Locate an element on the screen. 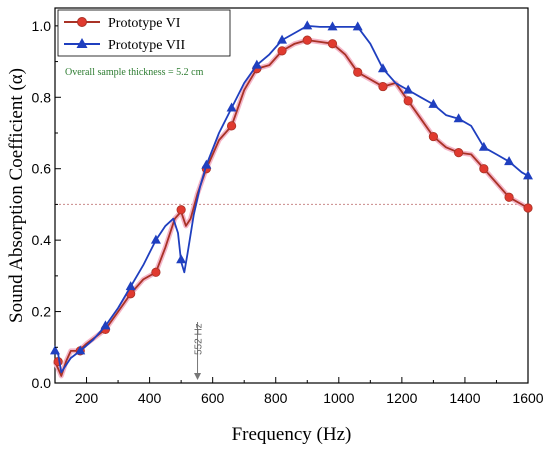 This screenshot has height=450, width=550. y-axis-title: Sound Absorption Coefficient (α) is located at coordinates (16, 195).